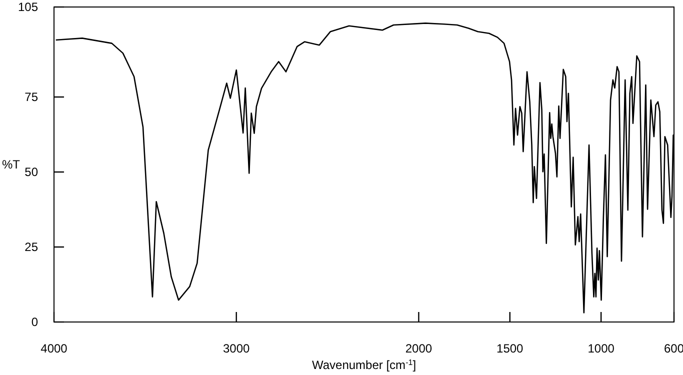 The image size is (683, 375). I want to click on y-tick-label: 105, so click(28, 7).